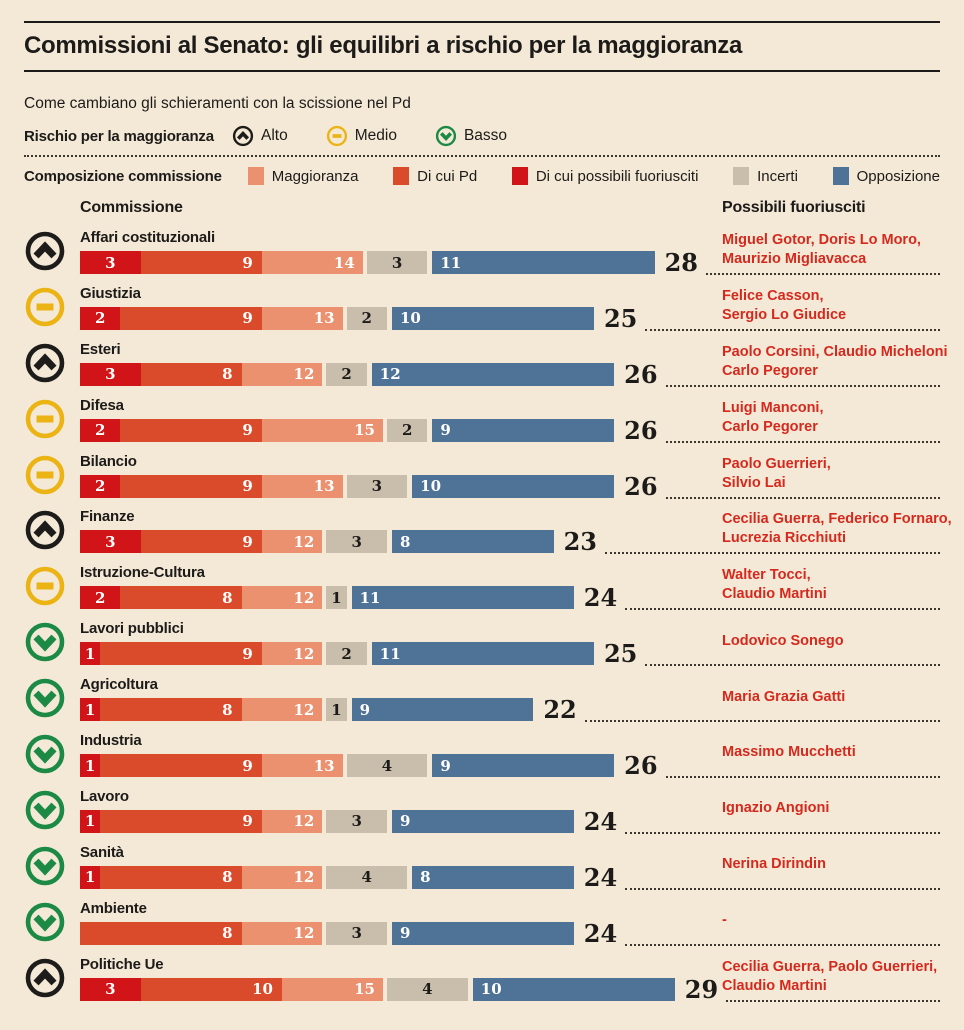 The width and height of the screenshot is (964, 1030). I want to click on defector-names: Paolo Guerrieri, Silvio Lai, so click(831, 474).